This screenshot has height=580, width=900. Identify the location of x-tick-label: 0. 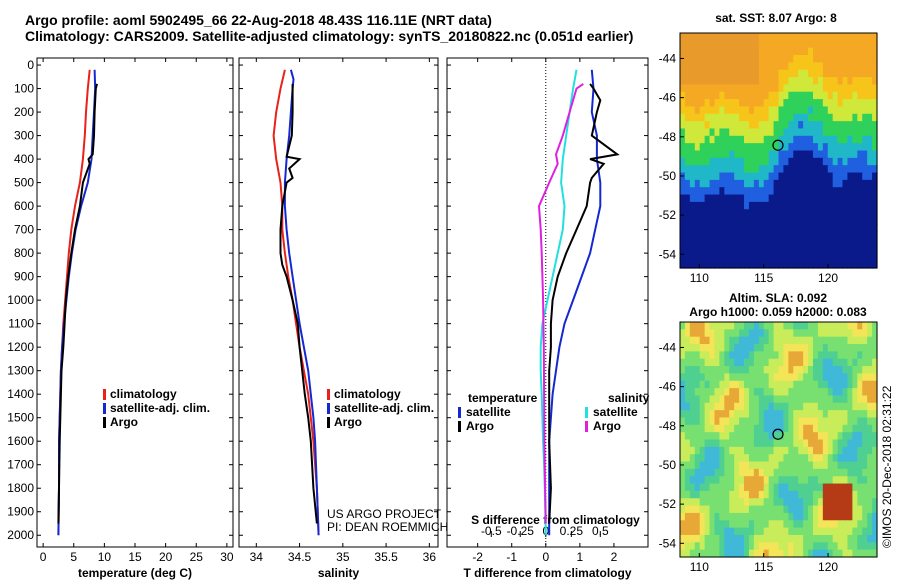
(43, 557).